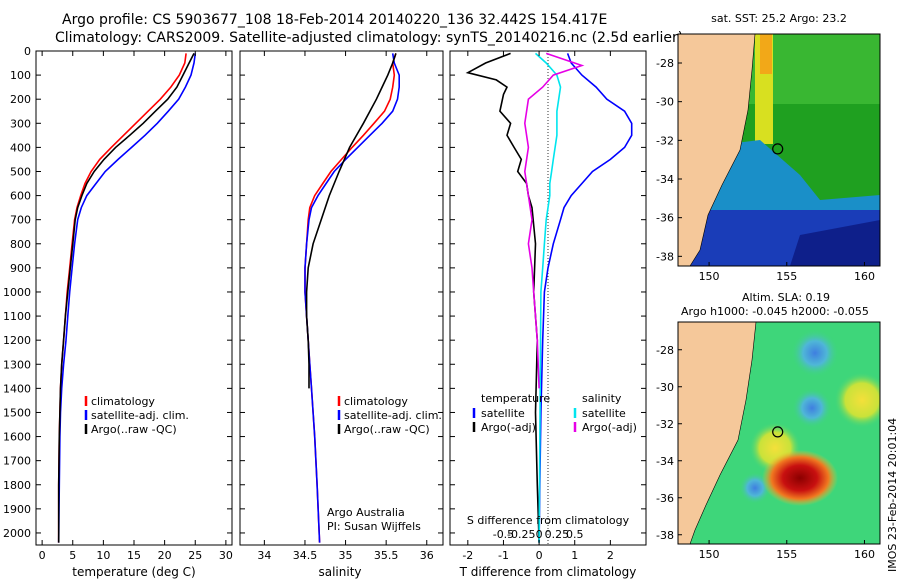 The image size is (900, 580). I want to click on series-s-argo-adj, so click(554, 220).